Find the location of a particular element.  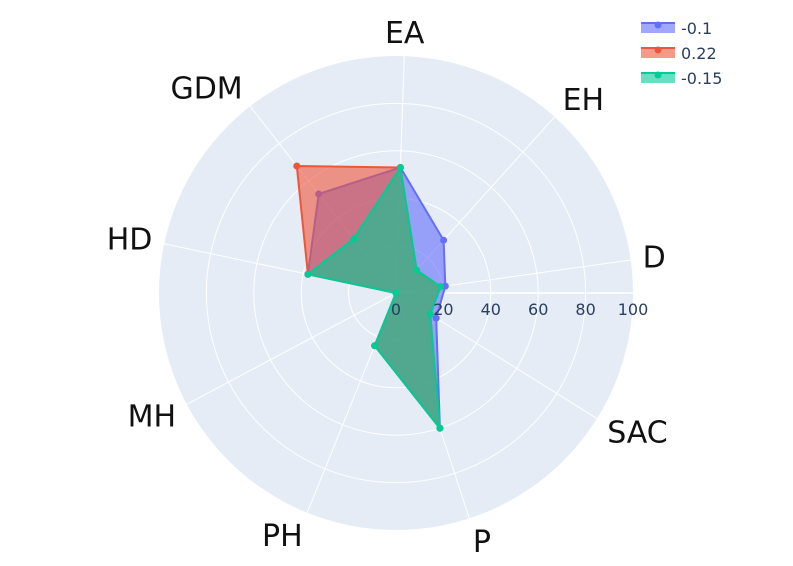

radial-tick-label: 100 is located at coordinates (633, 309).